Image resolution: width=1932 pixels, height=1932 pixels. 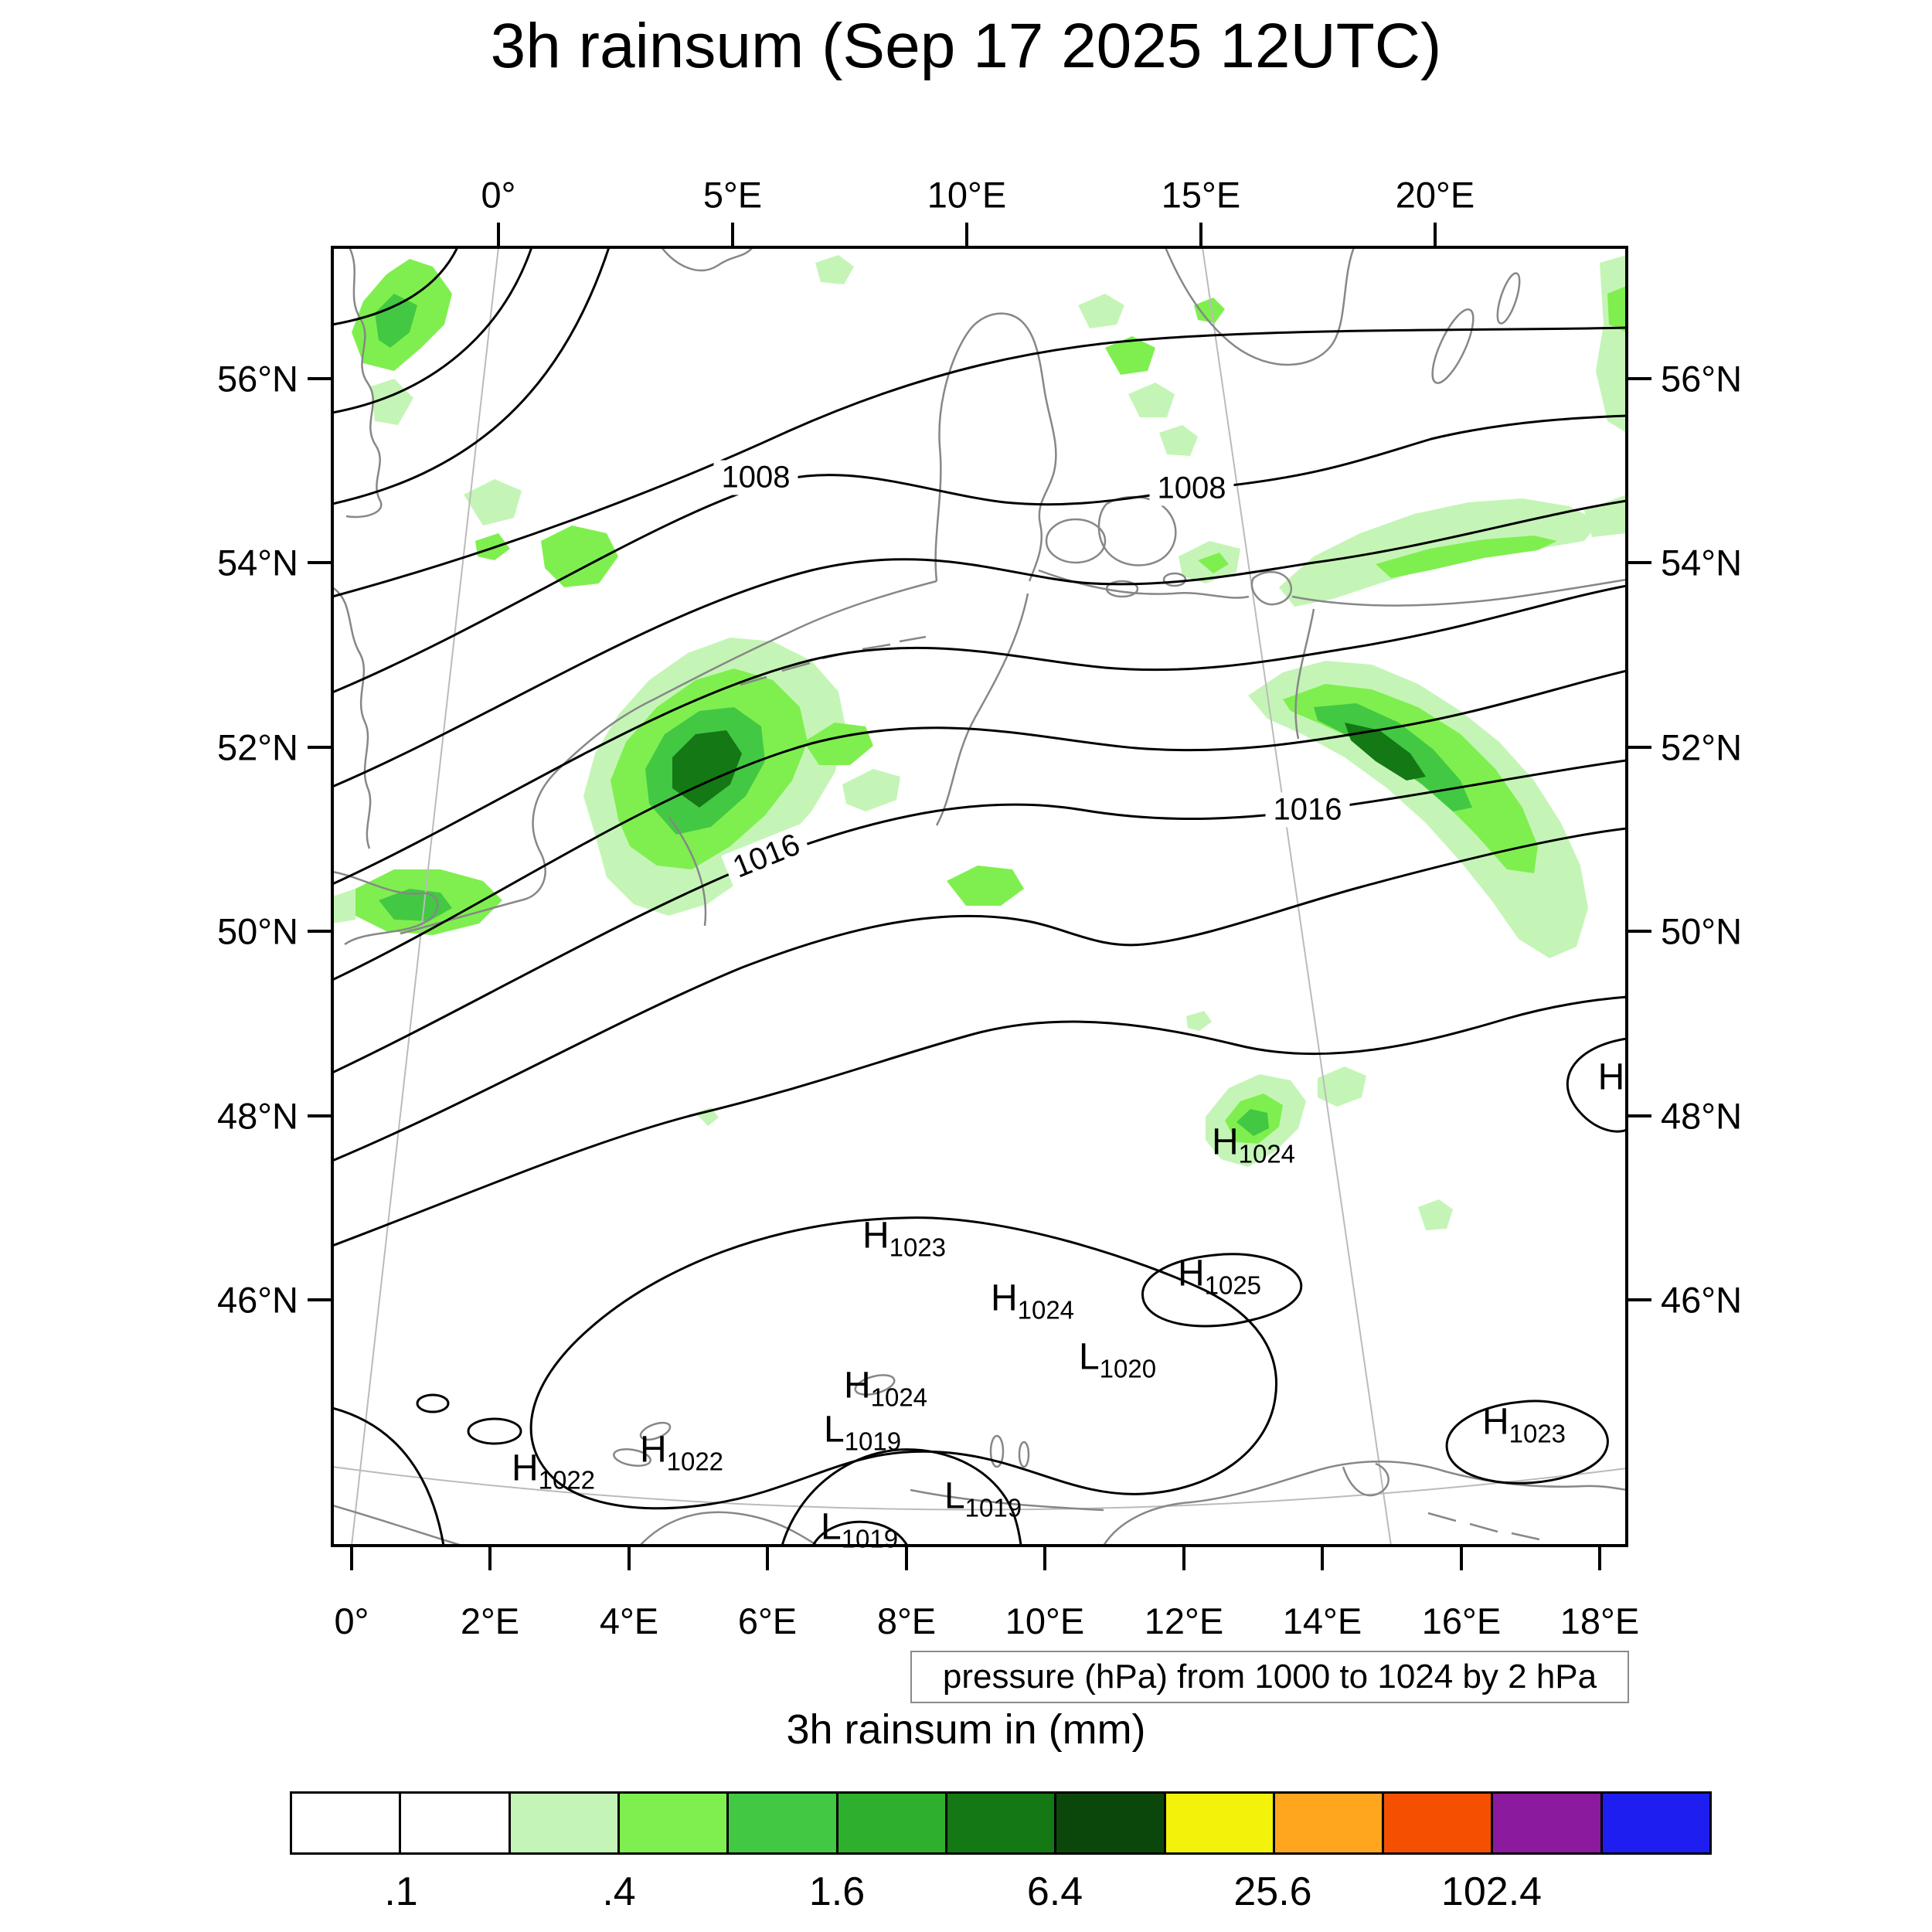 What do you see at coordinates (619, 1892) in the screenshot?
I see `colorbar-label: .4` at bounding box center [619, 1892].